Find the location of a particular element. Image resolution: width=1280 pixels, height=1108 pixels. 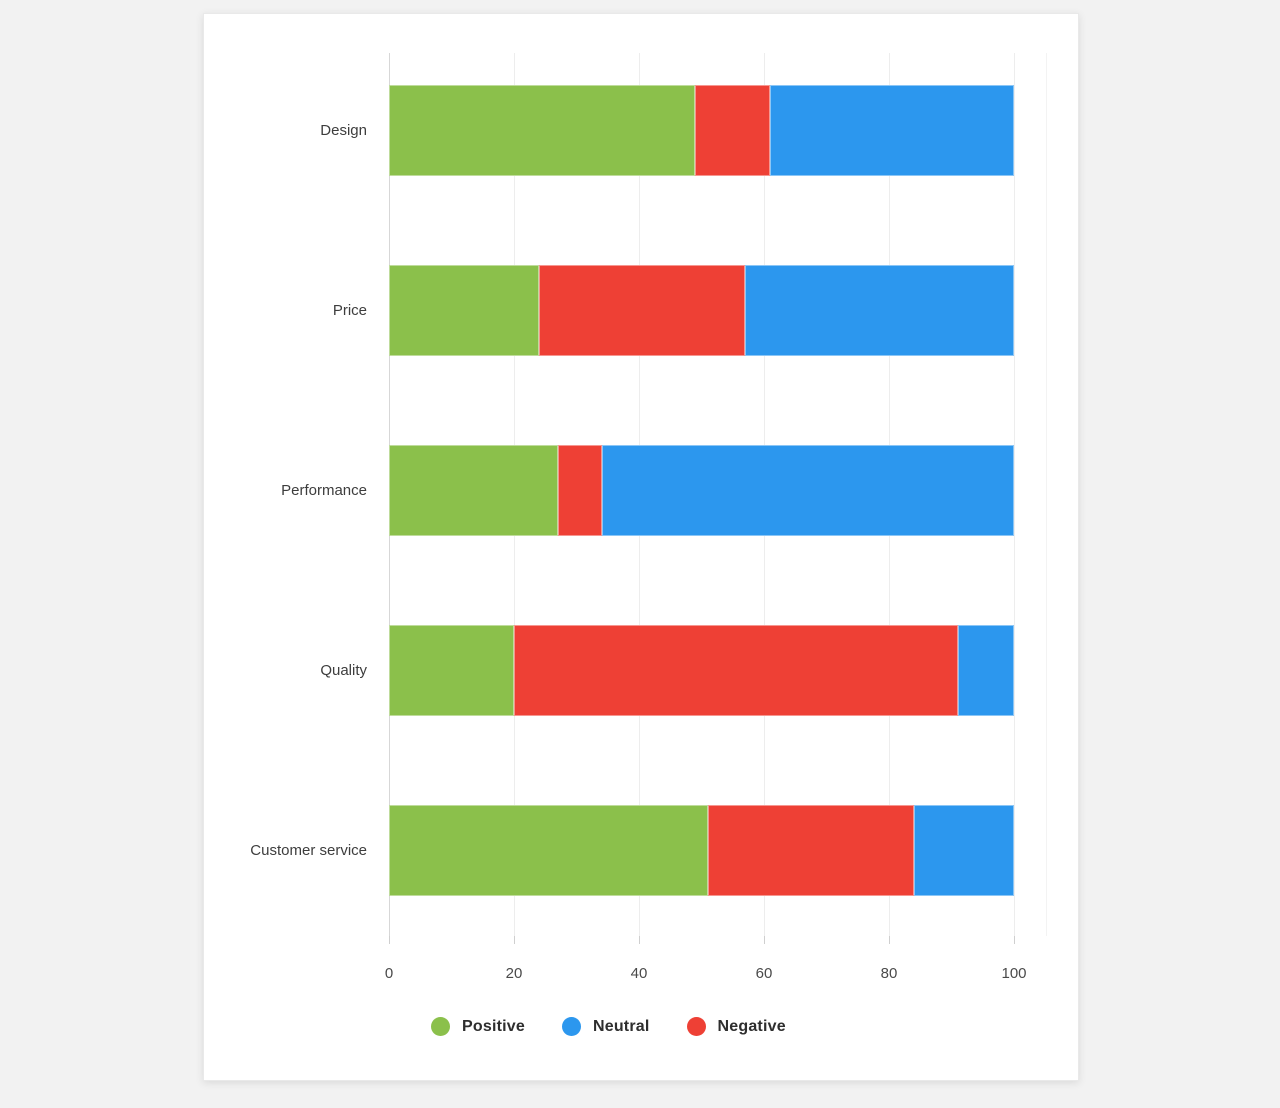

segment-negative-design is located at coordinates (733, 130).